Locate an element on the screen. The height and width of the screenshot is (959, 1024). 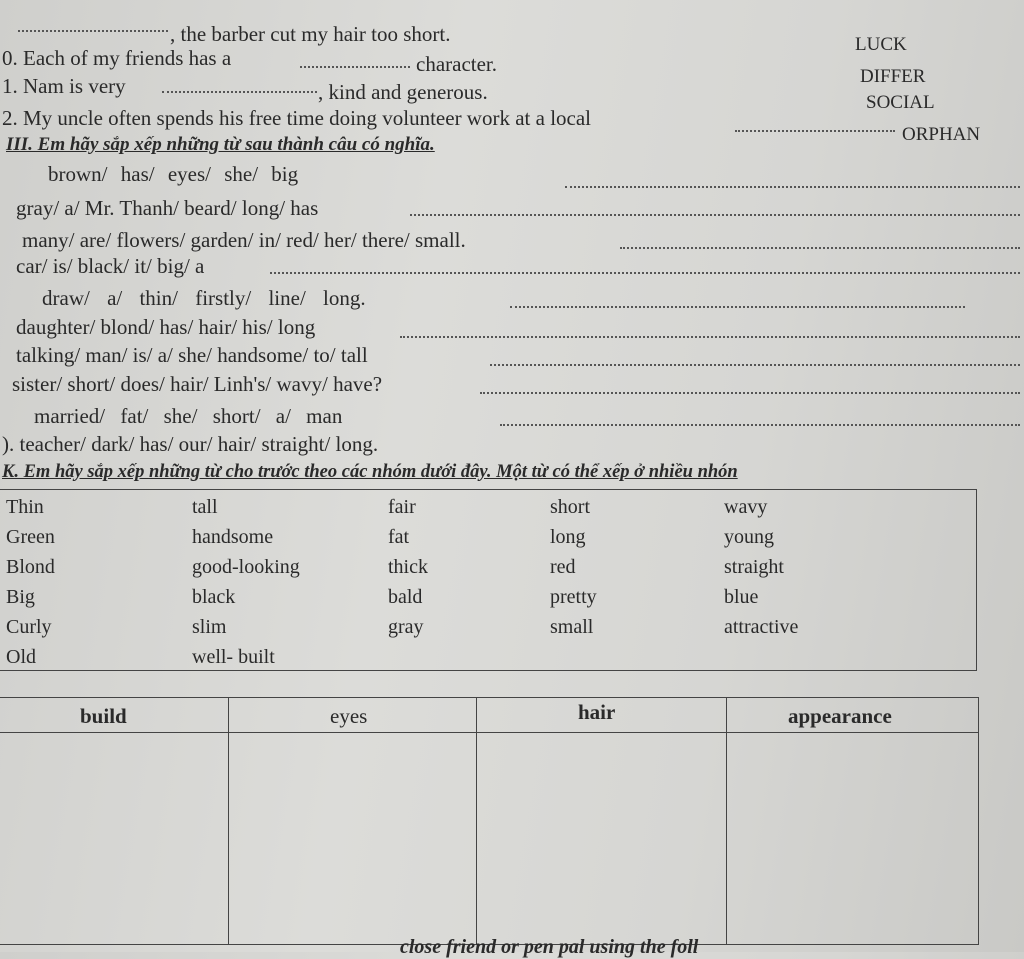
word: small is located at coordinates (572, 627).